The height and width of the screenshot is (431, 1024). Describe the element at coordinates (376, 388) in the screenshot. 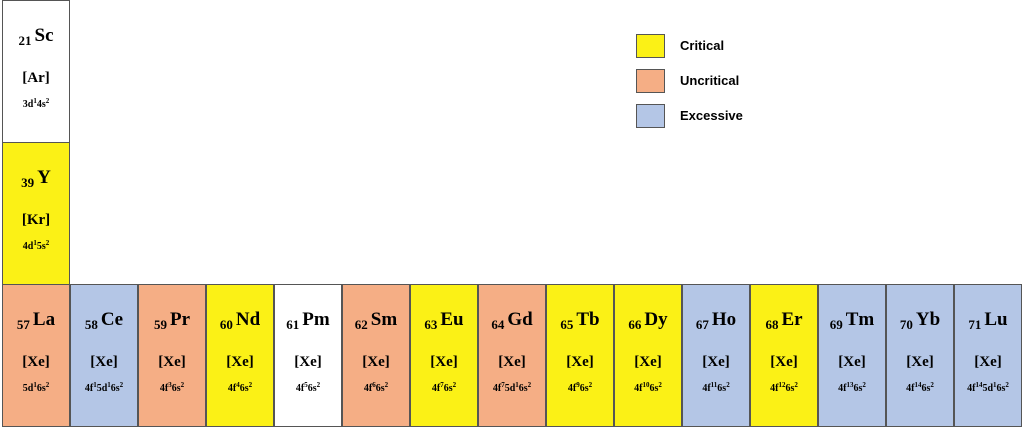

I see `electron-configuration: 4f66s2` at that location.